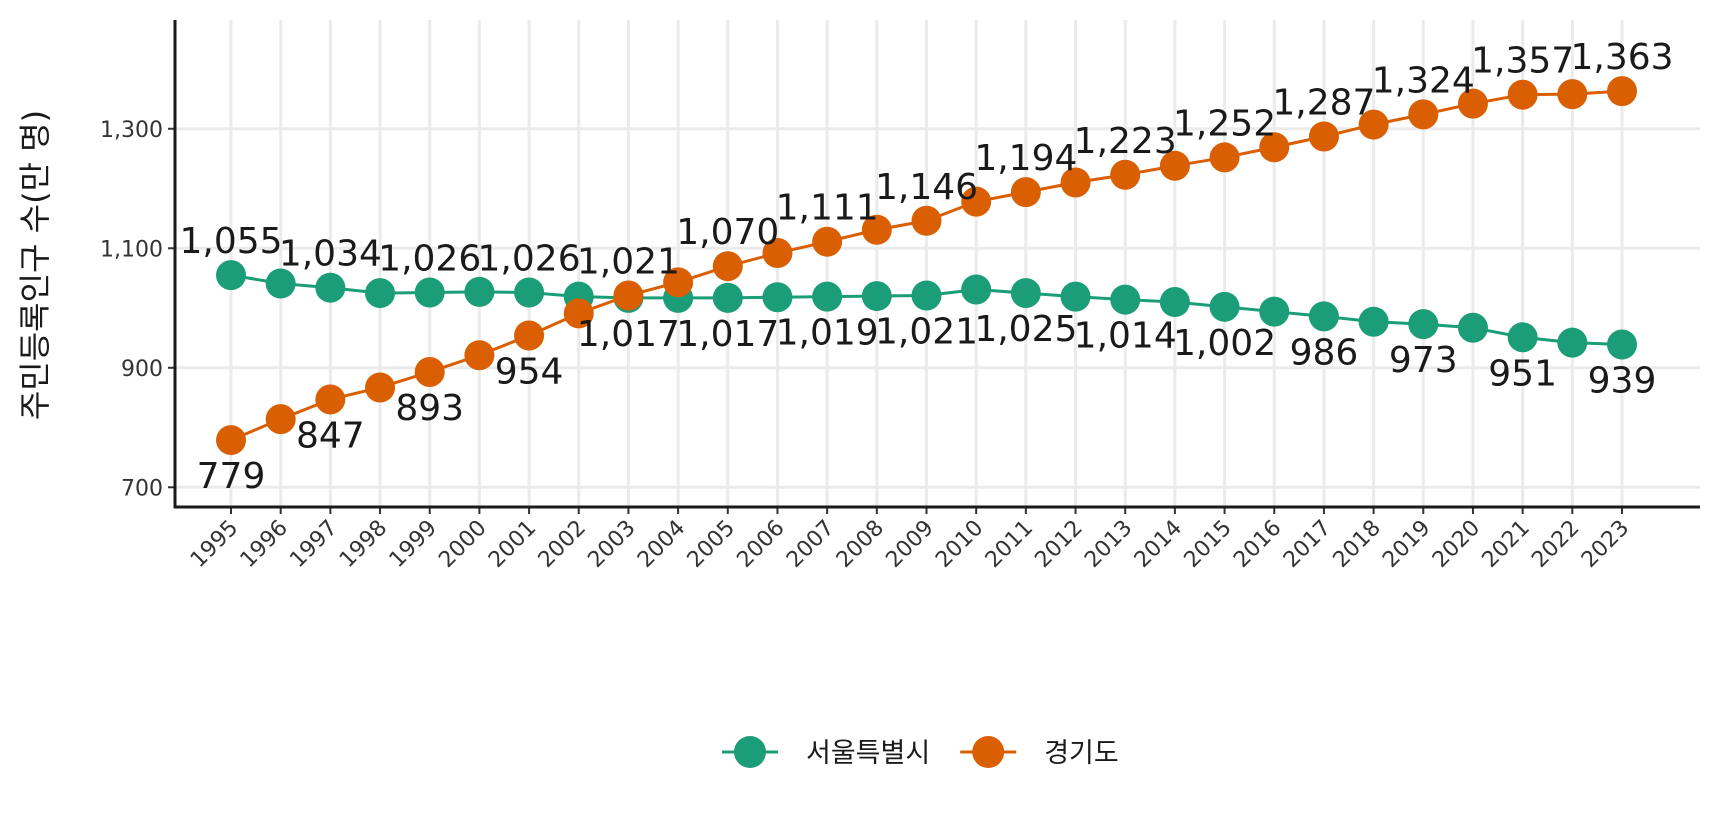  Describe the element at coordinates (810, 544) in the screenshot. I see `x-tick-label: 2007` at that location.